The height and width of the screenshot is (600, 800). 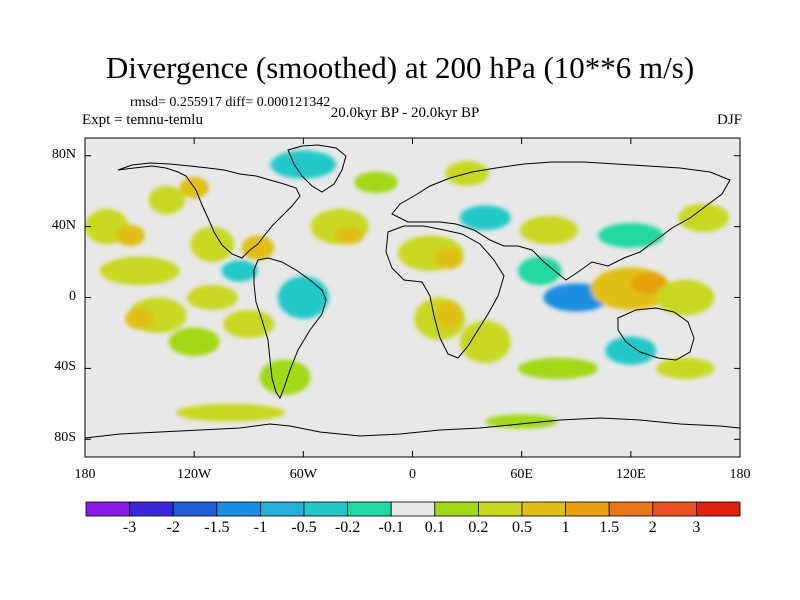 What do you see at coordinates (194, 474) in the screenshot?
I see `lon-tick-label: 120W` at bounding box center [194, 474].